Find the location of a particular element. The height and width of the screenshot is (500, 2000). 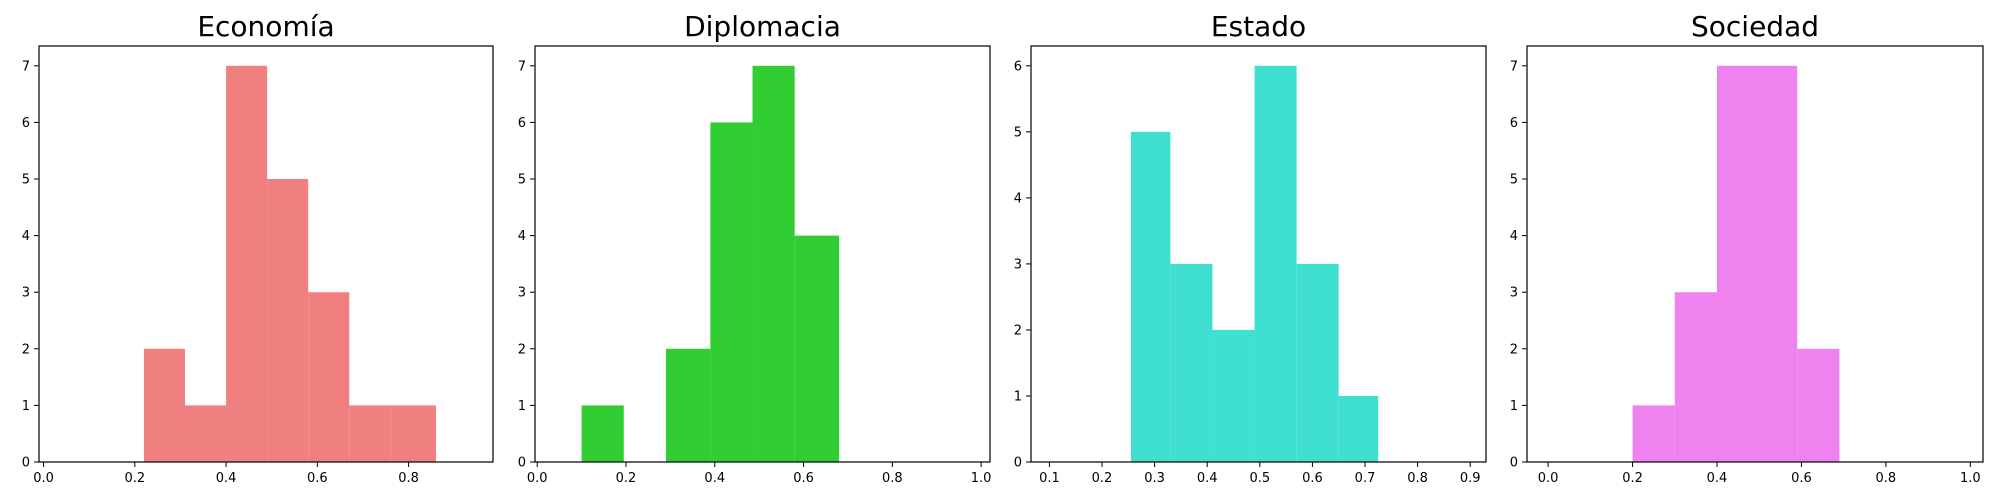

x-tick-label: 0.7 is located at coordinates (1365, 478).